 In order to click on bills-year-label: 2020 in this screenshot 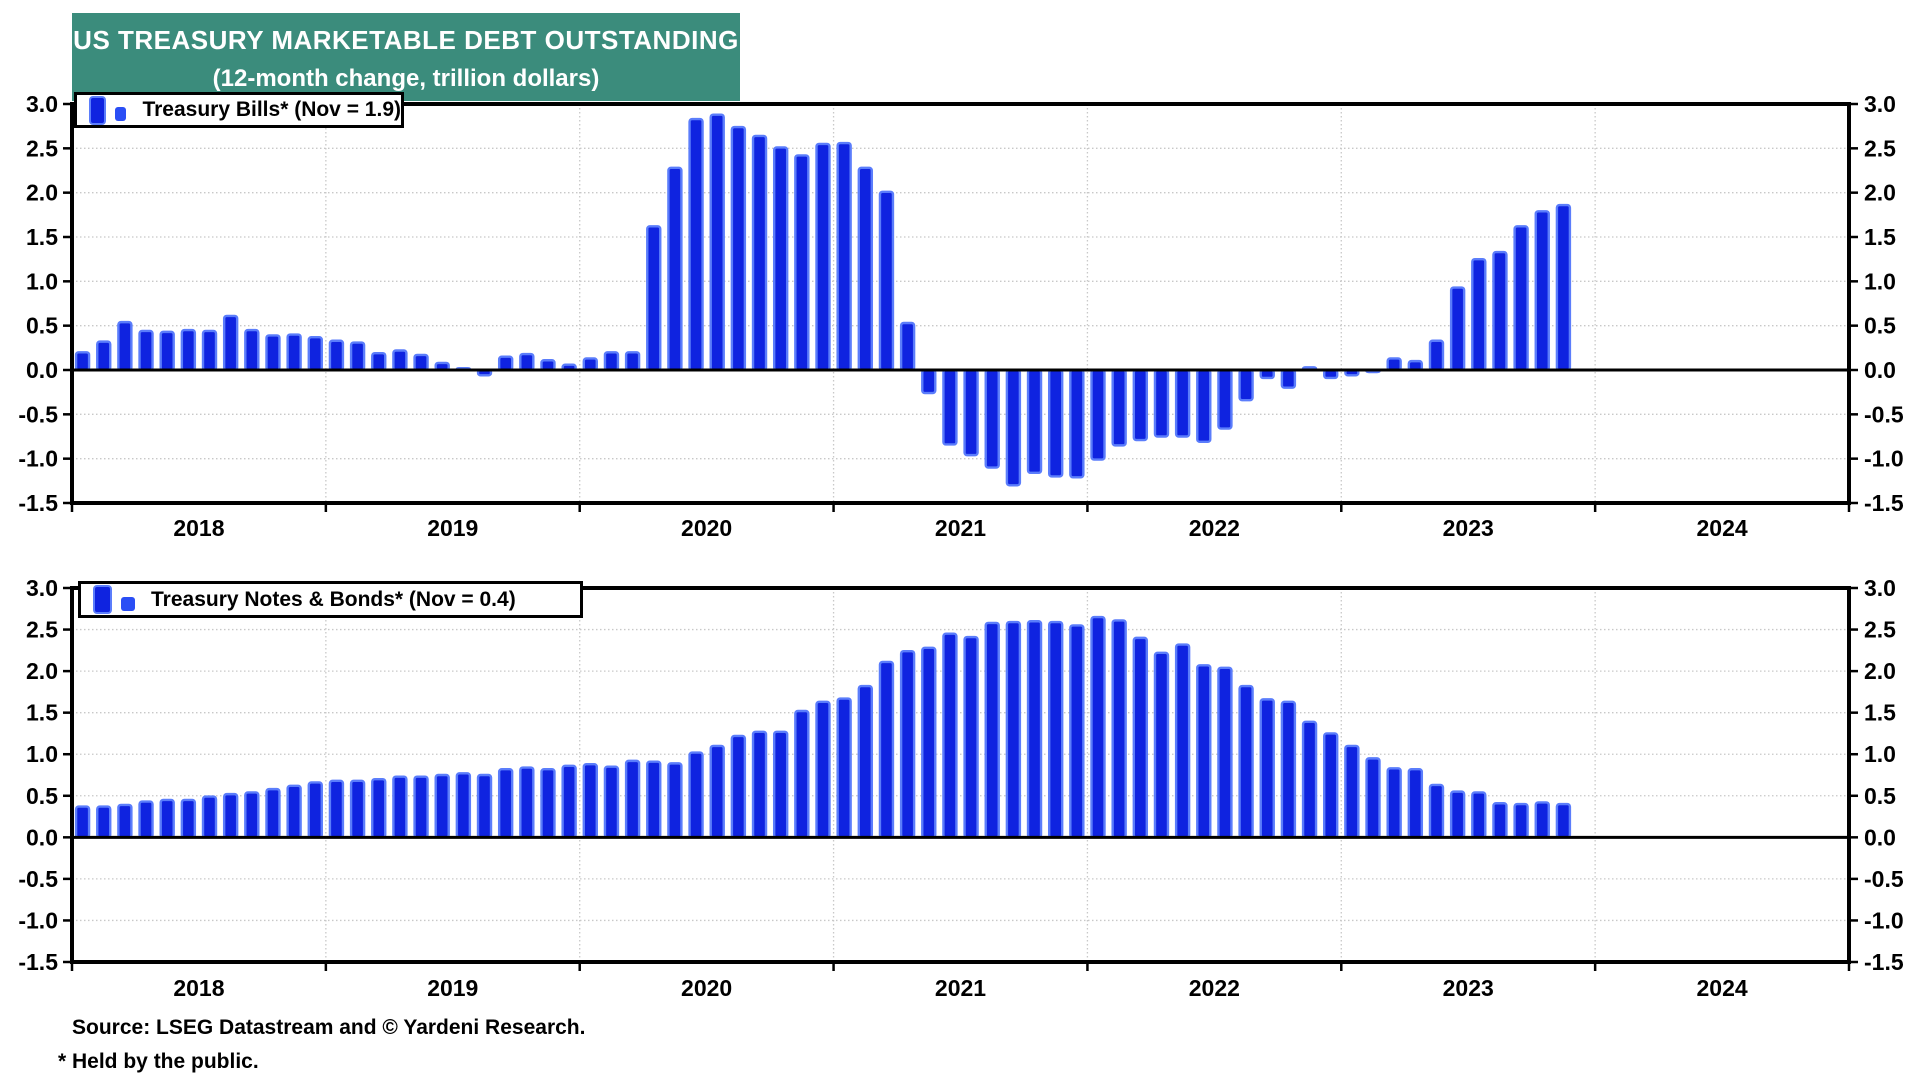, I will do `click(706, 528)`.